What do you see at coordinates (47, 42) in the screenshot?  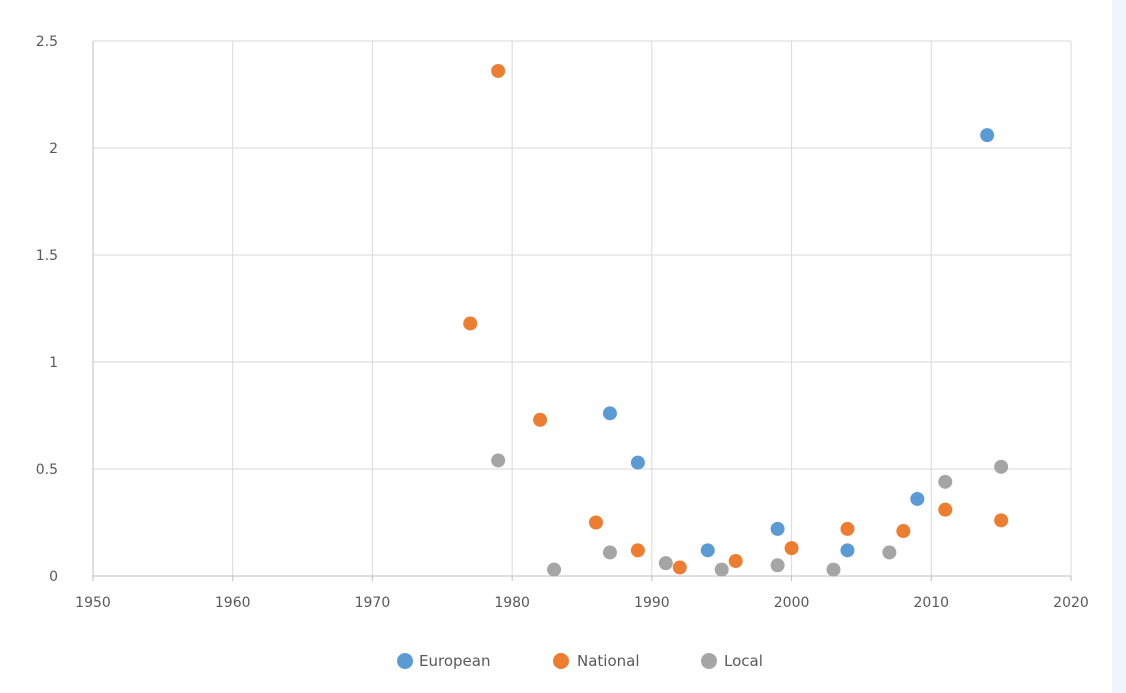 I see `y-tick-label: 2.5` at bounding box center [47, 42].